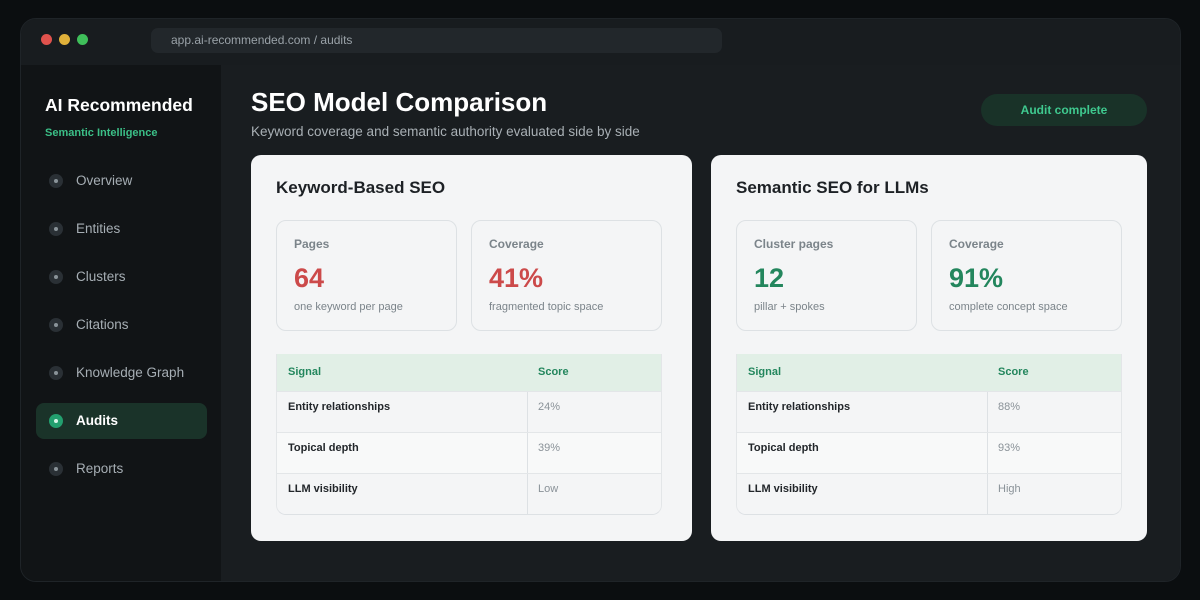 This screenshot has height=600, width=1200. What do you see at coordinates (929, 411) in the screenshot?
I see `table-row: Entity relationships 88%` at bounding box center [929, 411].